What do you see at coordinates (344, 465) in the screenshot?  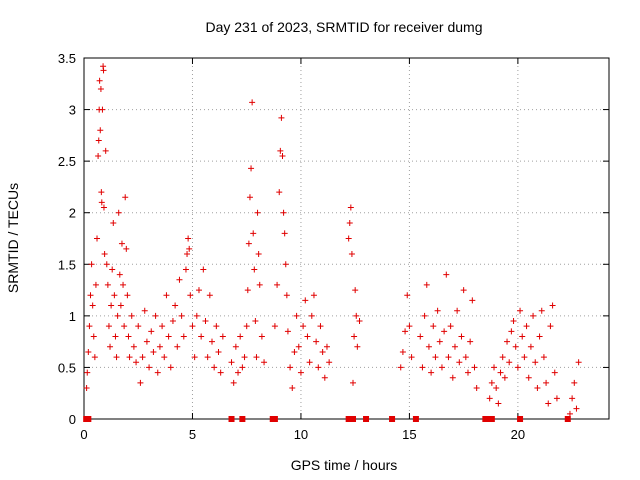 I see `x-axis-label: GPS time / hours` at bounding box center [344, 465].